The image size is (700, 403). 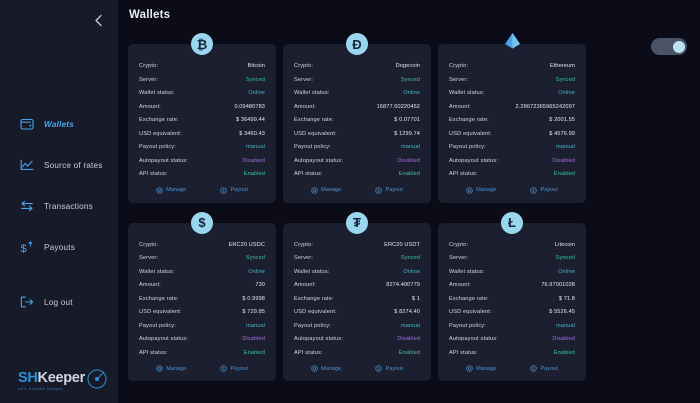 I want to click on wallet-field-usd-equivalent: USD equivalent: $ 4576.99, so click(x=512, y=134).